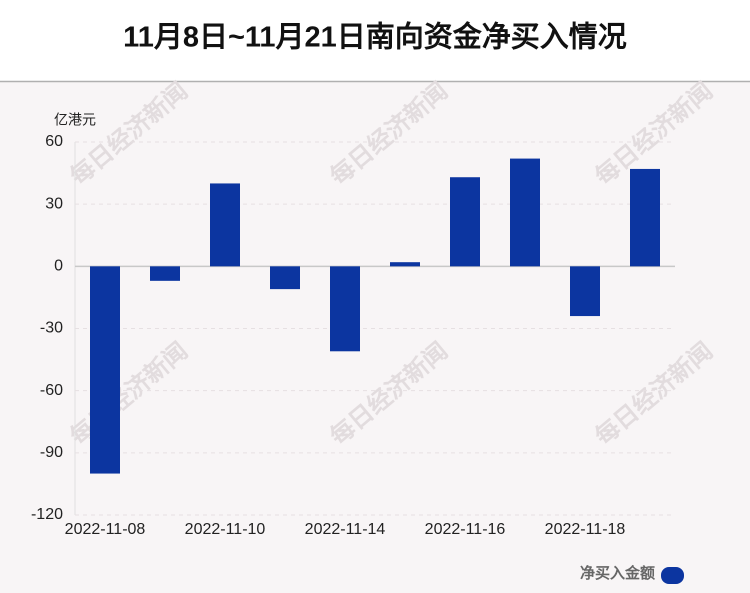  What do you see at coordinates (58, 266) in the screenshot?
I see `y-tick-label: 0` at bounding box center [58, 266].